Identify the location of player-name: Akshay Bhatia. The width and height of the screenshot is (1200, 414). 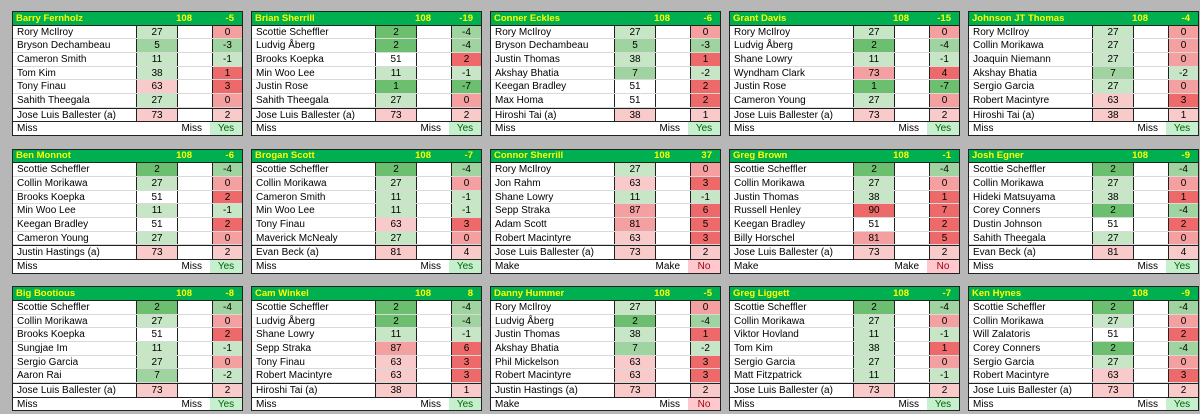
(553, 348).